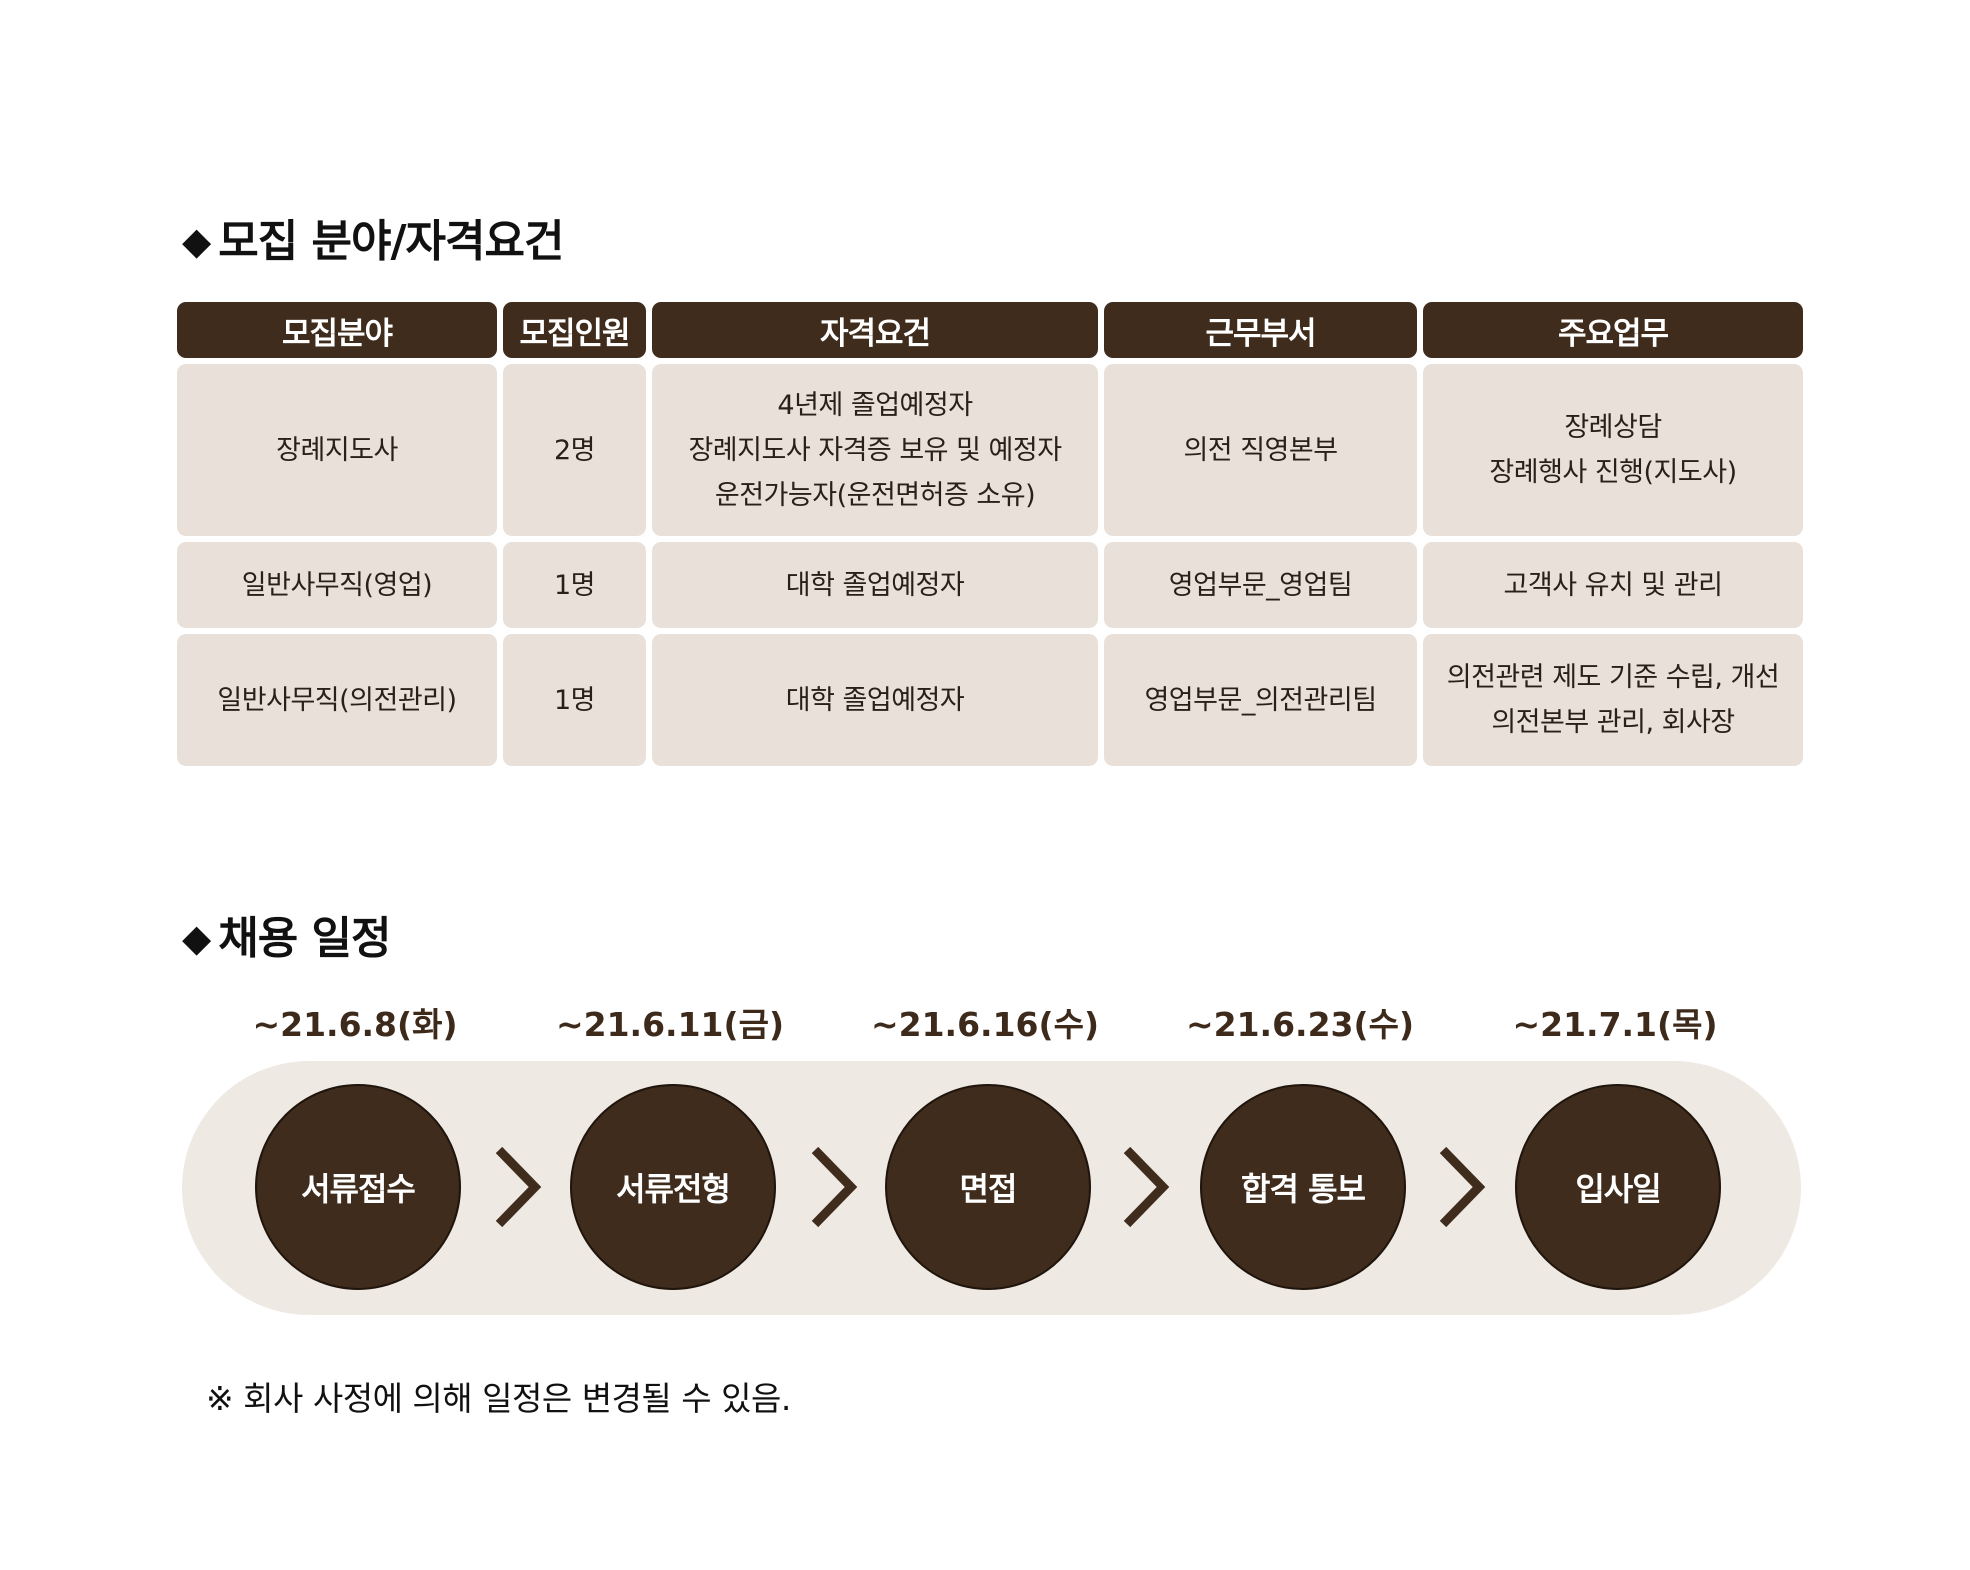 The width and height of the screenshot is (1970, 1570). What do you see at coordinates (1613, 427) in the screenshot?
I see `row1-duty-line: 장례상담` at bounding box center [1613, 427].